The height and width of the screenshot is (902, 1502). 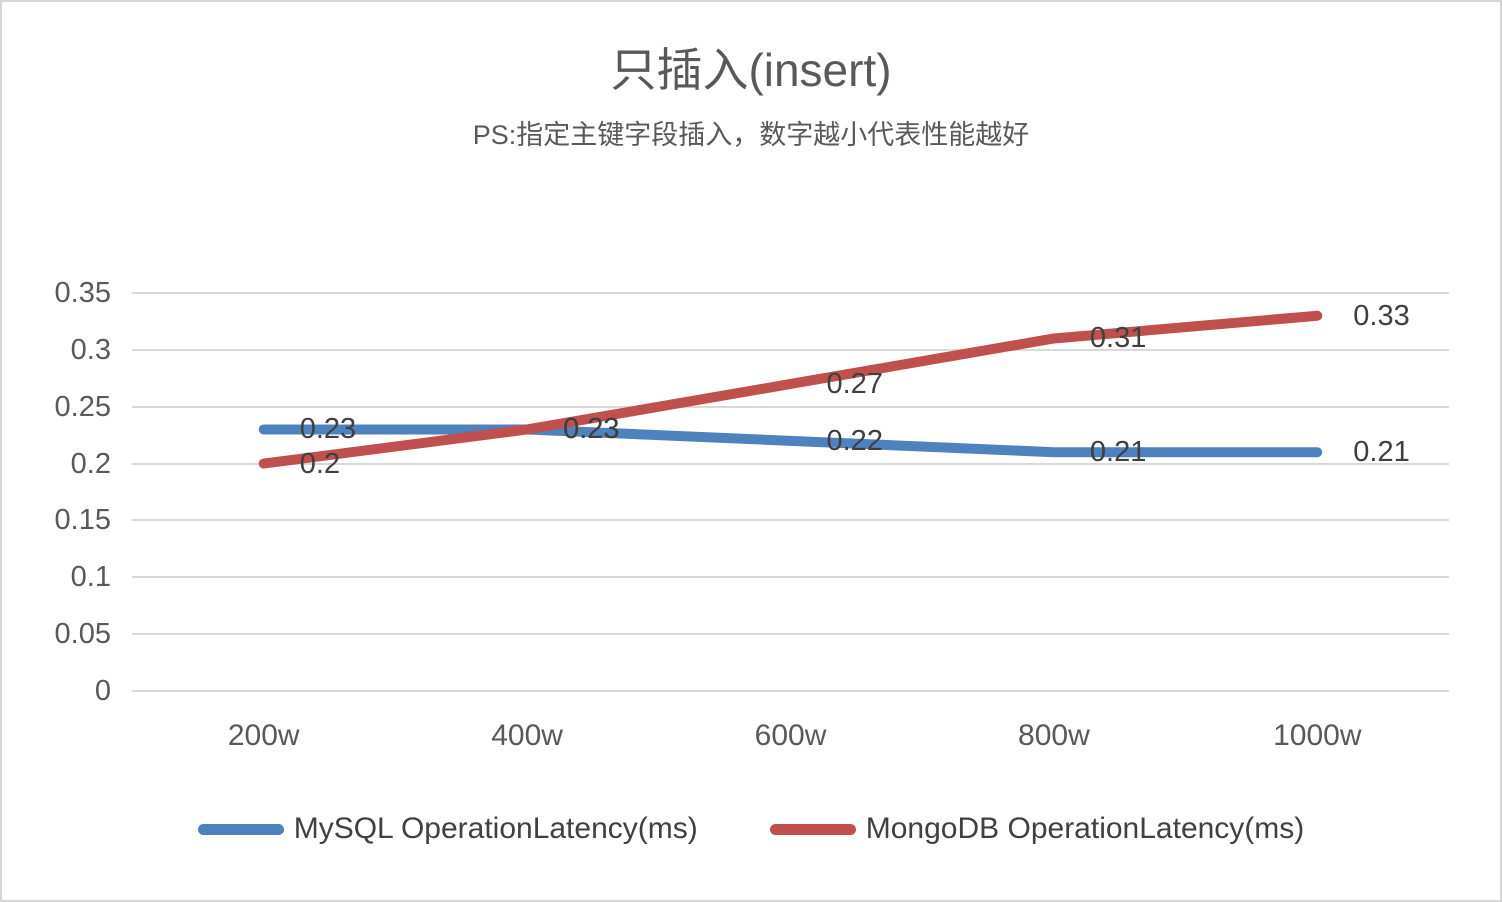 What do you see at coordinates (751, 135) in the screenshot?
I see `chart-subtitle: PS:指定主键字段插入，数字越小代表性能越好` at bounding box center [751, 135].